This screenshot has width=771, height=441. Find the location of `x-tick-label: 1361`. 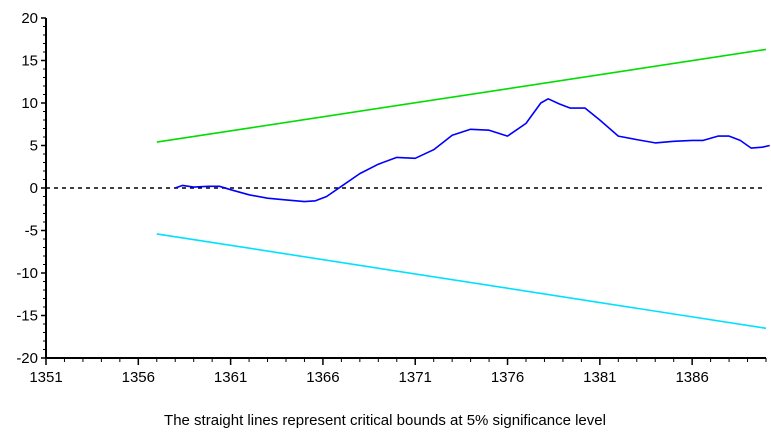

x-tick-label: 1361 is located at coordinates (230, 377).